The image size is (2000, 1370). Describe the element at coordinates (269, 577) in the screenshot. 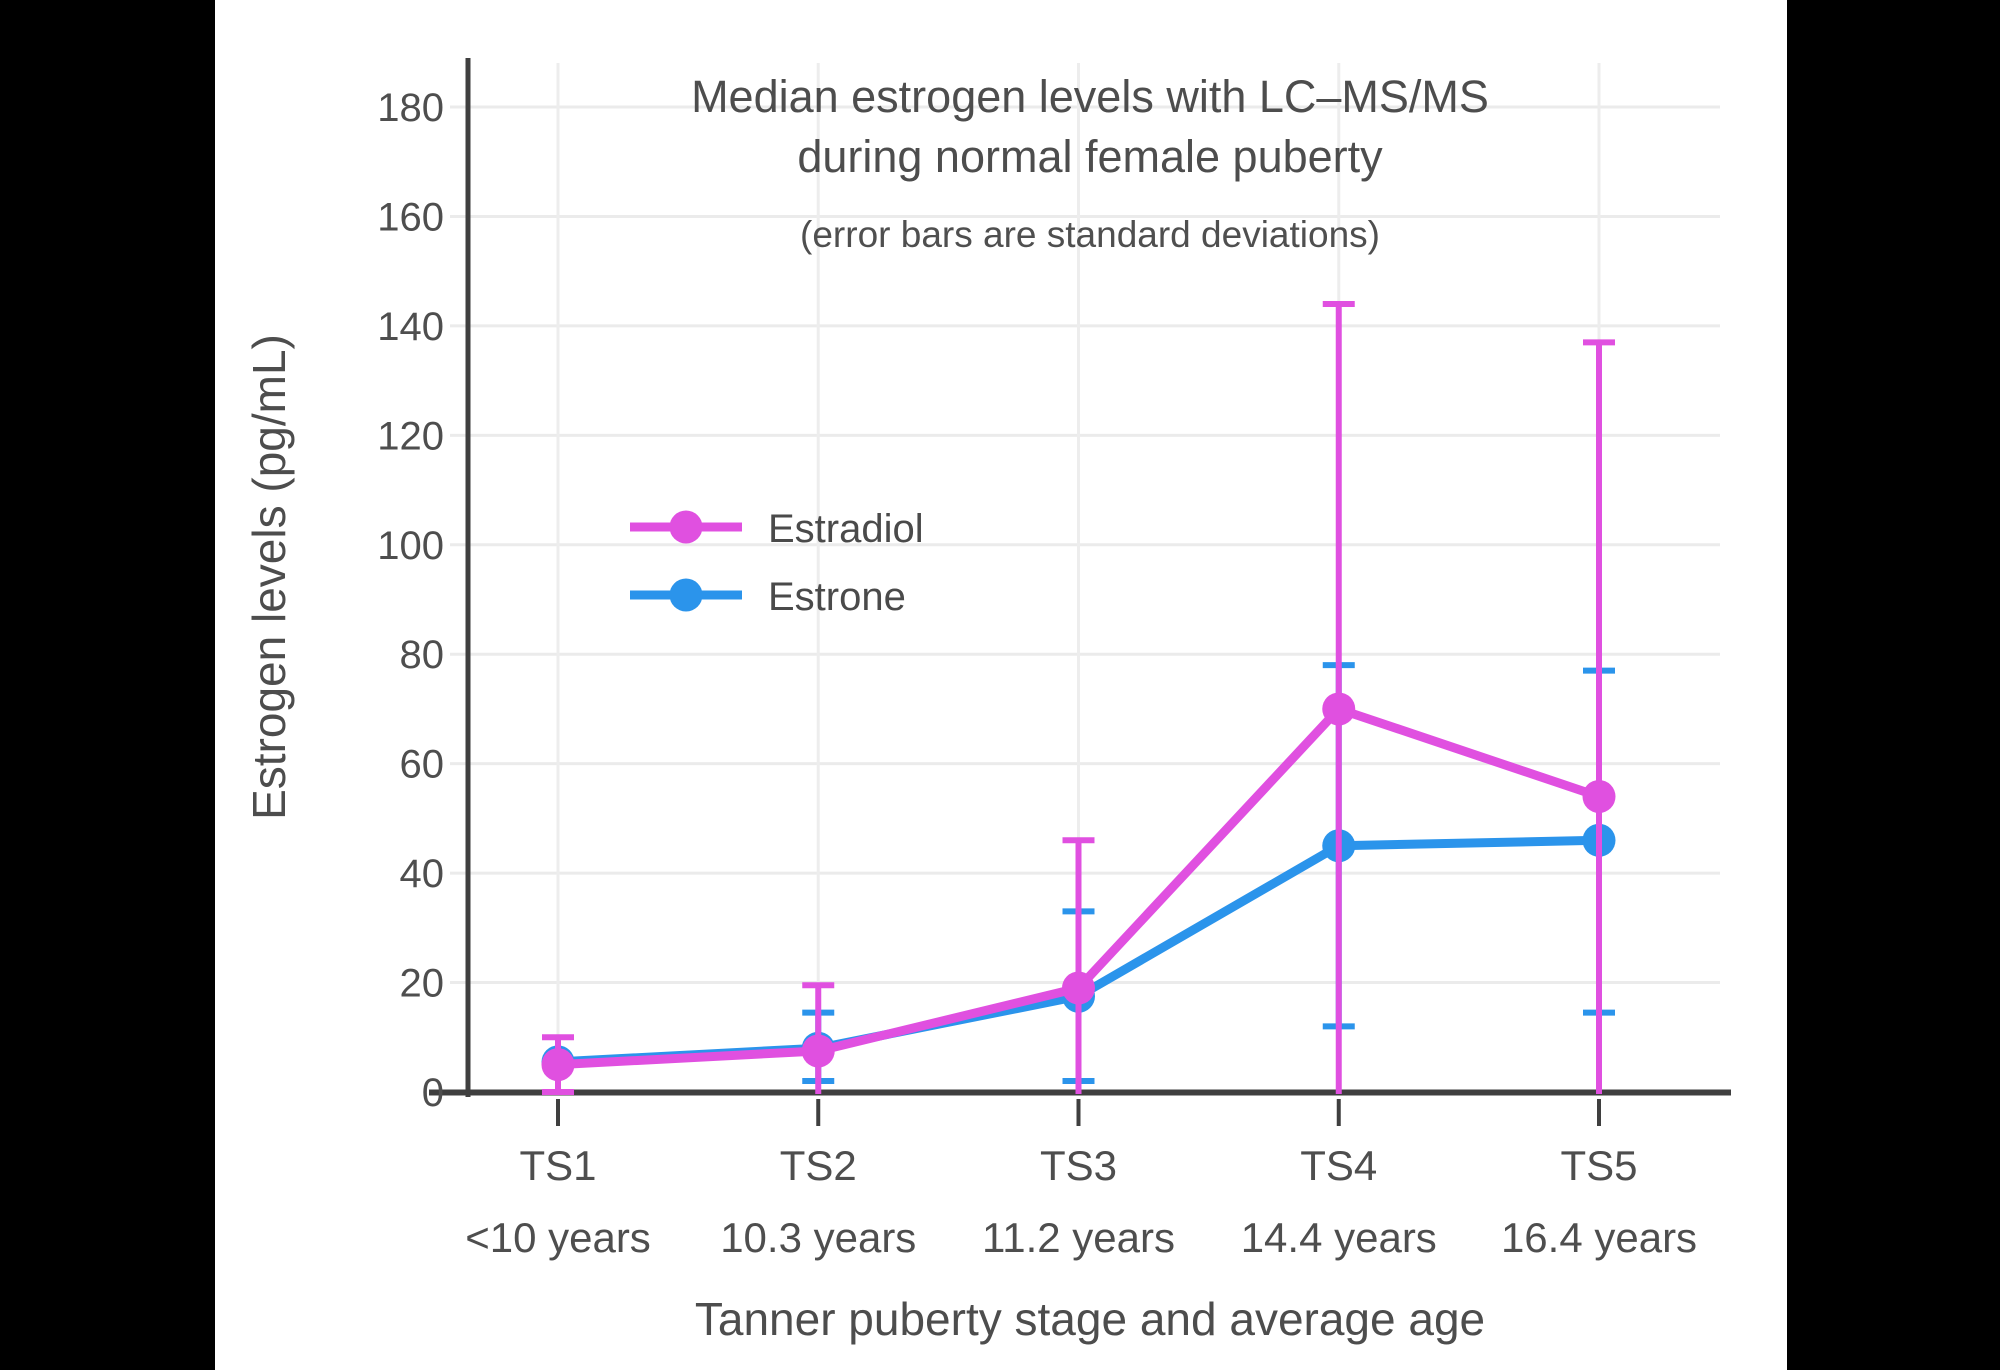

I see `y-axis-title: Estrogen levels (pg/mL)` at that location.